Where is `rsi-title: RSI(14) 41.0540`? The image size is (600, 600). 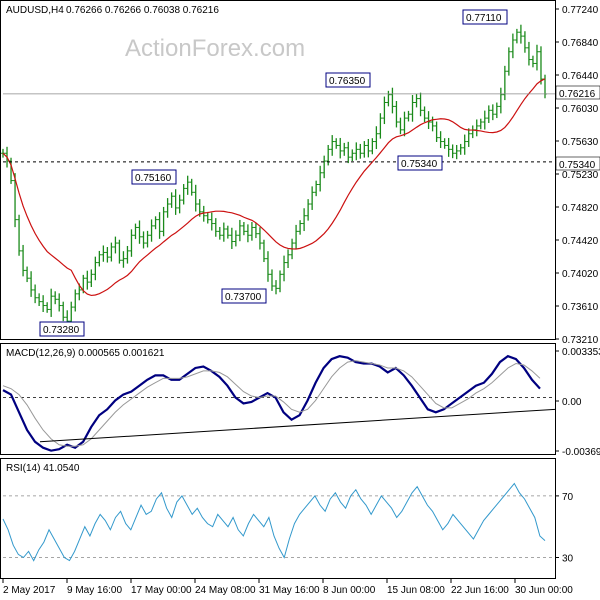
rsi-title: RSI(14) 41.0540 is located at coordinates (43, 468).